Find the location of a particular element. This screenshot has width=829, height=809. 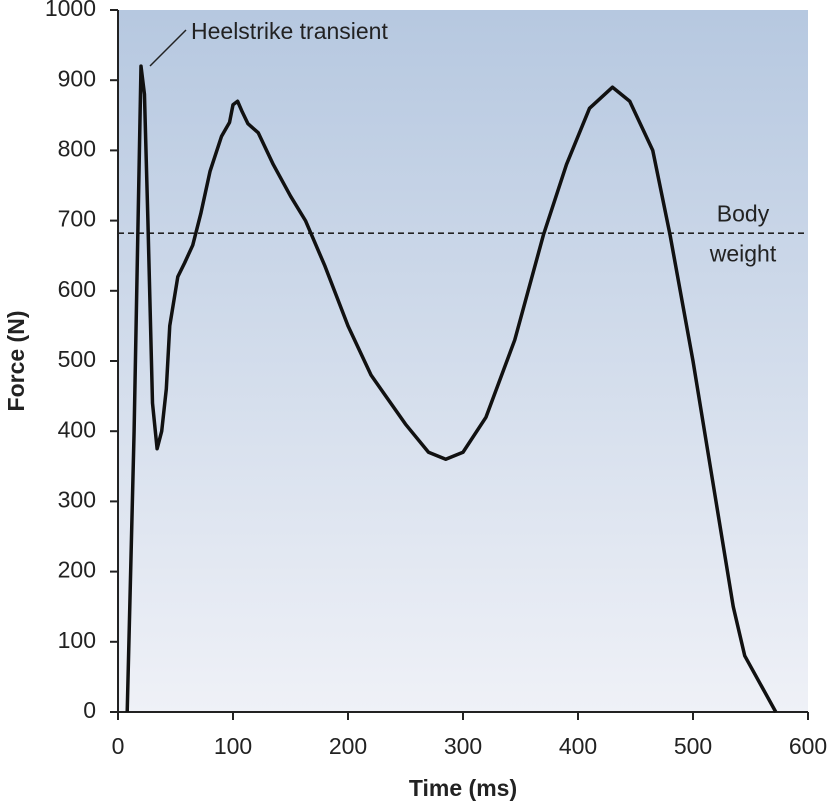

y-tick-label: 800 is located at coordinates (77, 148).